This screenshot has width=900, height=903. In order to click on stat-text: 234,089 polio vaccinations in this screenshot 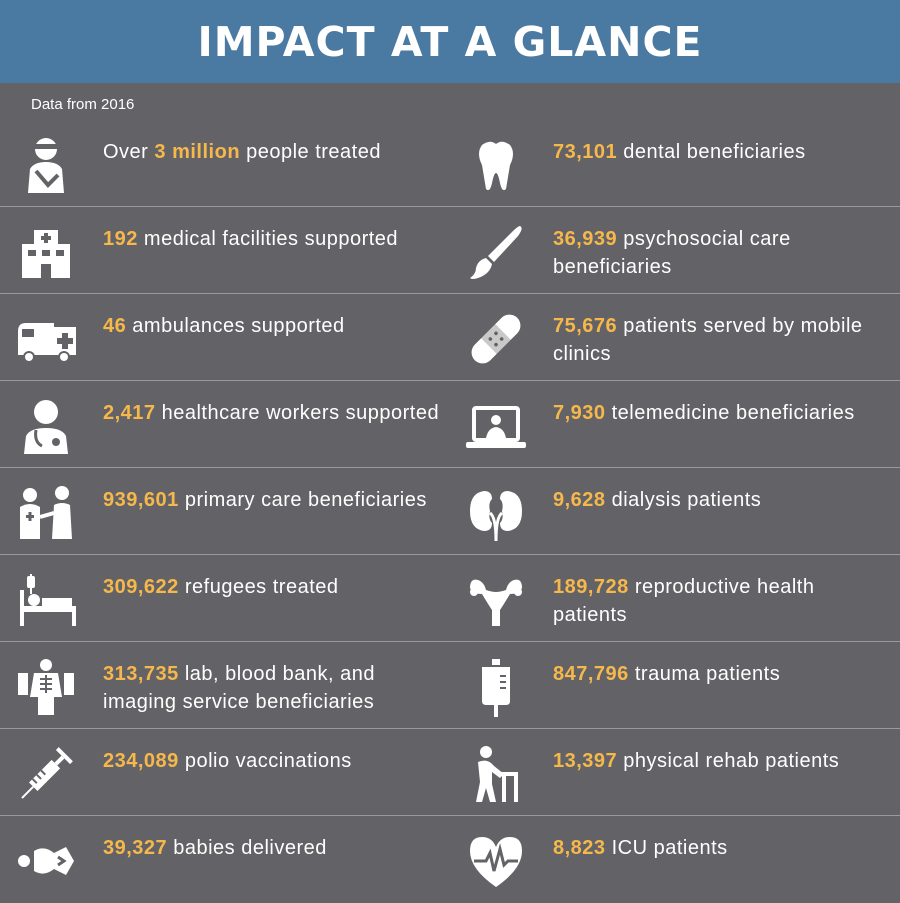, I will do `click(273, 761)`.